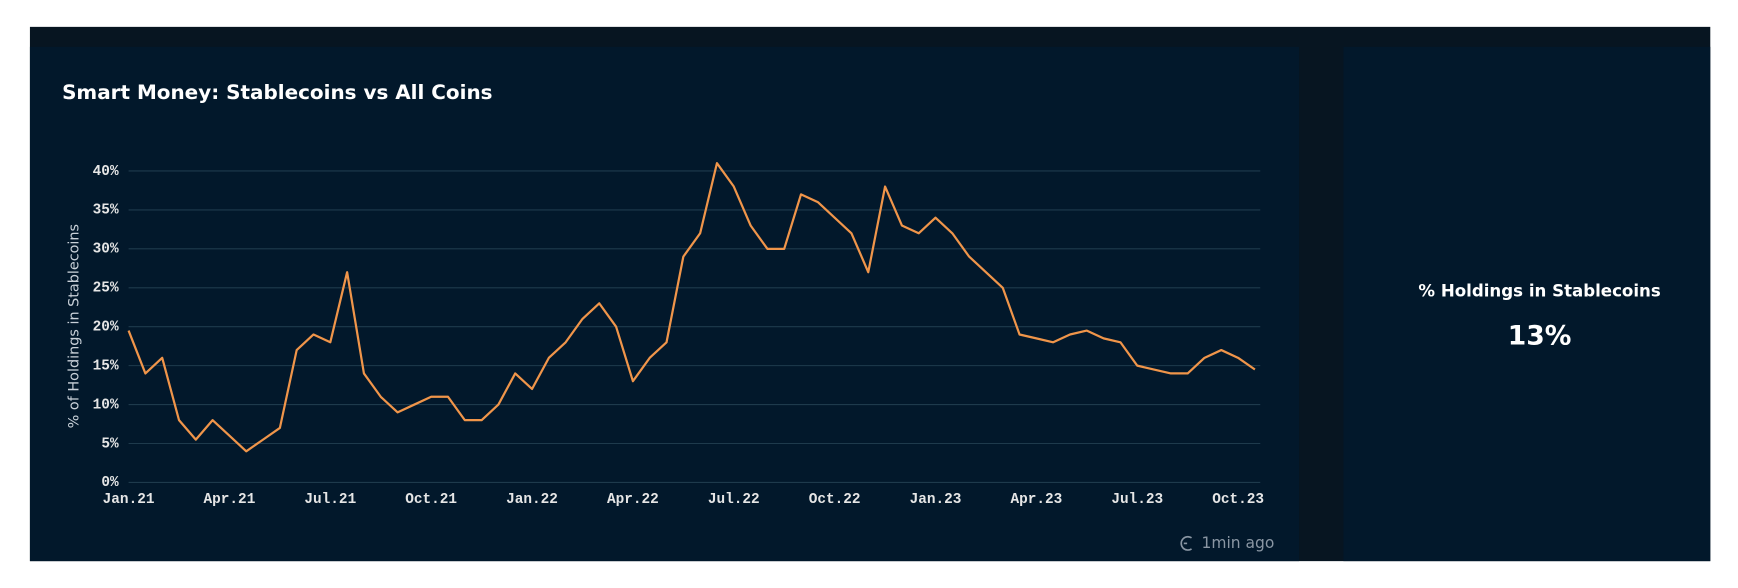  Describe the element at coordinates (1539, 290) in the screenshot. I see `kpi-label: % Holdings in Stablecoins` at that location.